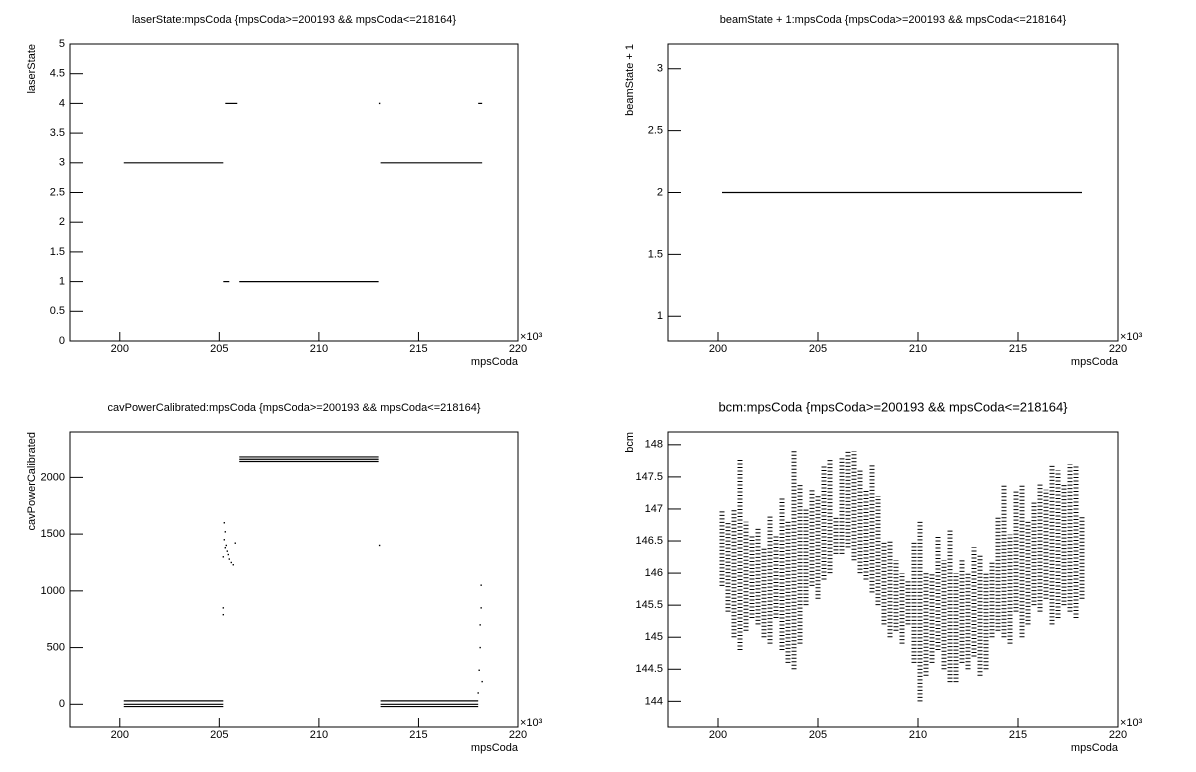 Image resolution: width=1196 pixels, height=772 pixels. Describe the element at coordinates (654, 445) in the screenshot. I see `y-tick-label: 148` at that location.